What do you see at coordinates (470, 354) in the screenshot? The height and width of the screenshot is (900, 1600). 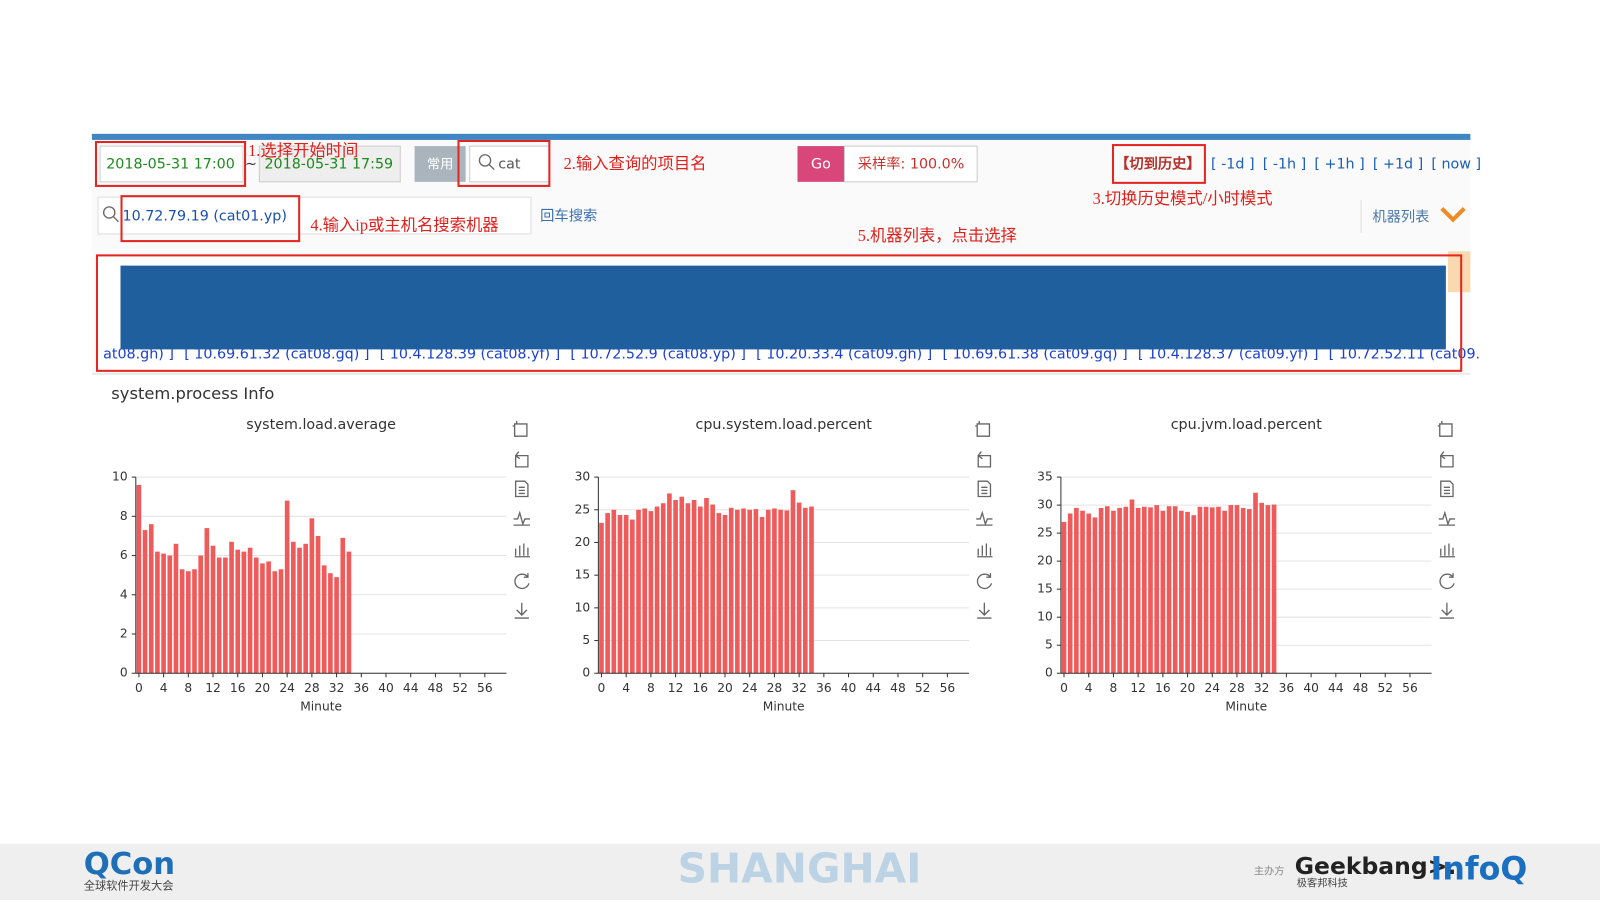 I see `machine-item: [ 10.4.128.39 (cat08.yf) ]` at bounding box center [470, 354].